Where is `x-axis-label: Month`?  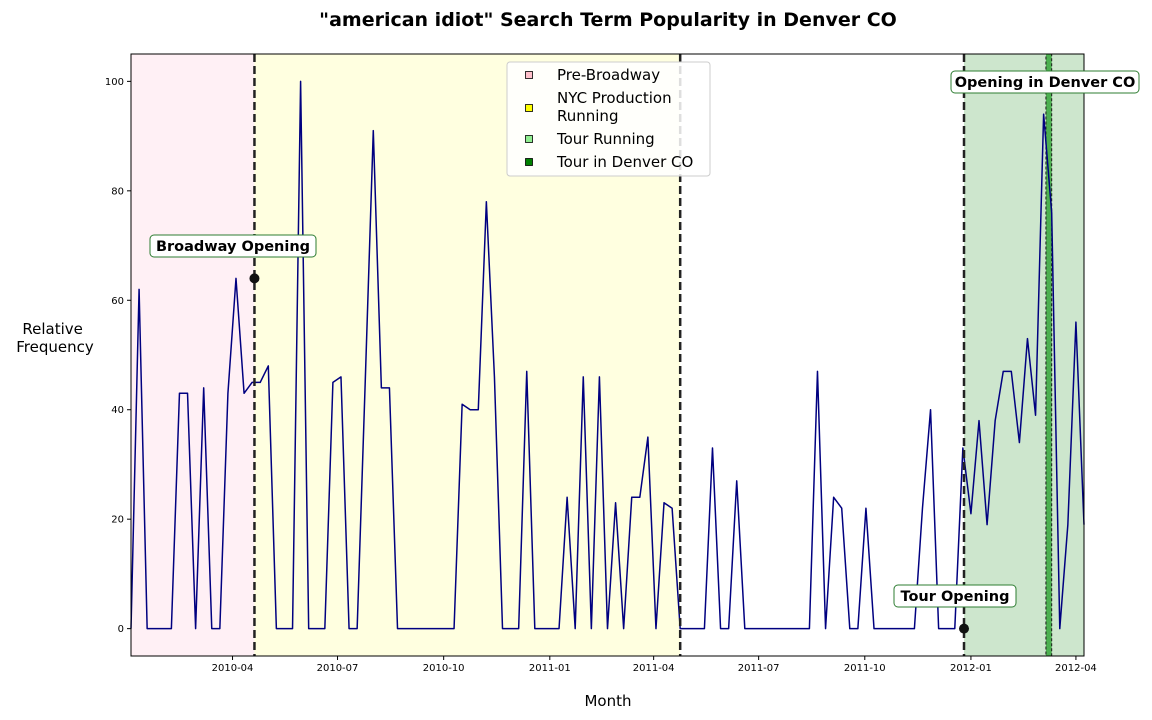 x-axis-label: Month is located at coordinates (607, 701).